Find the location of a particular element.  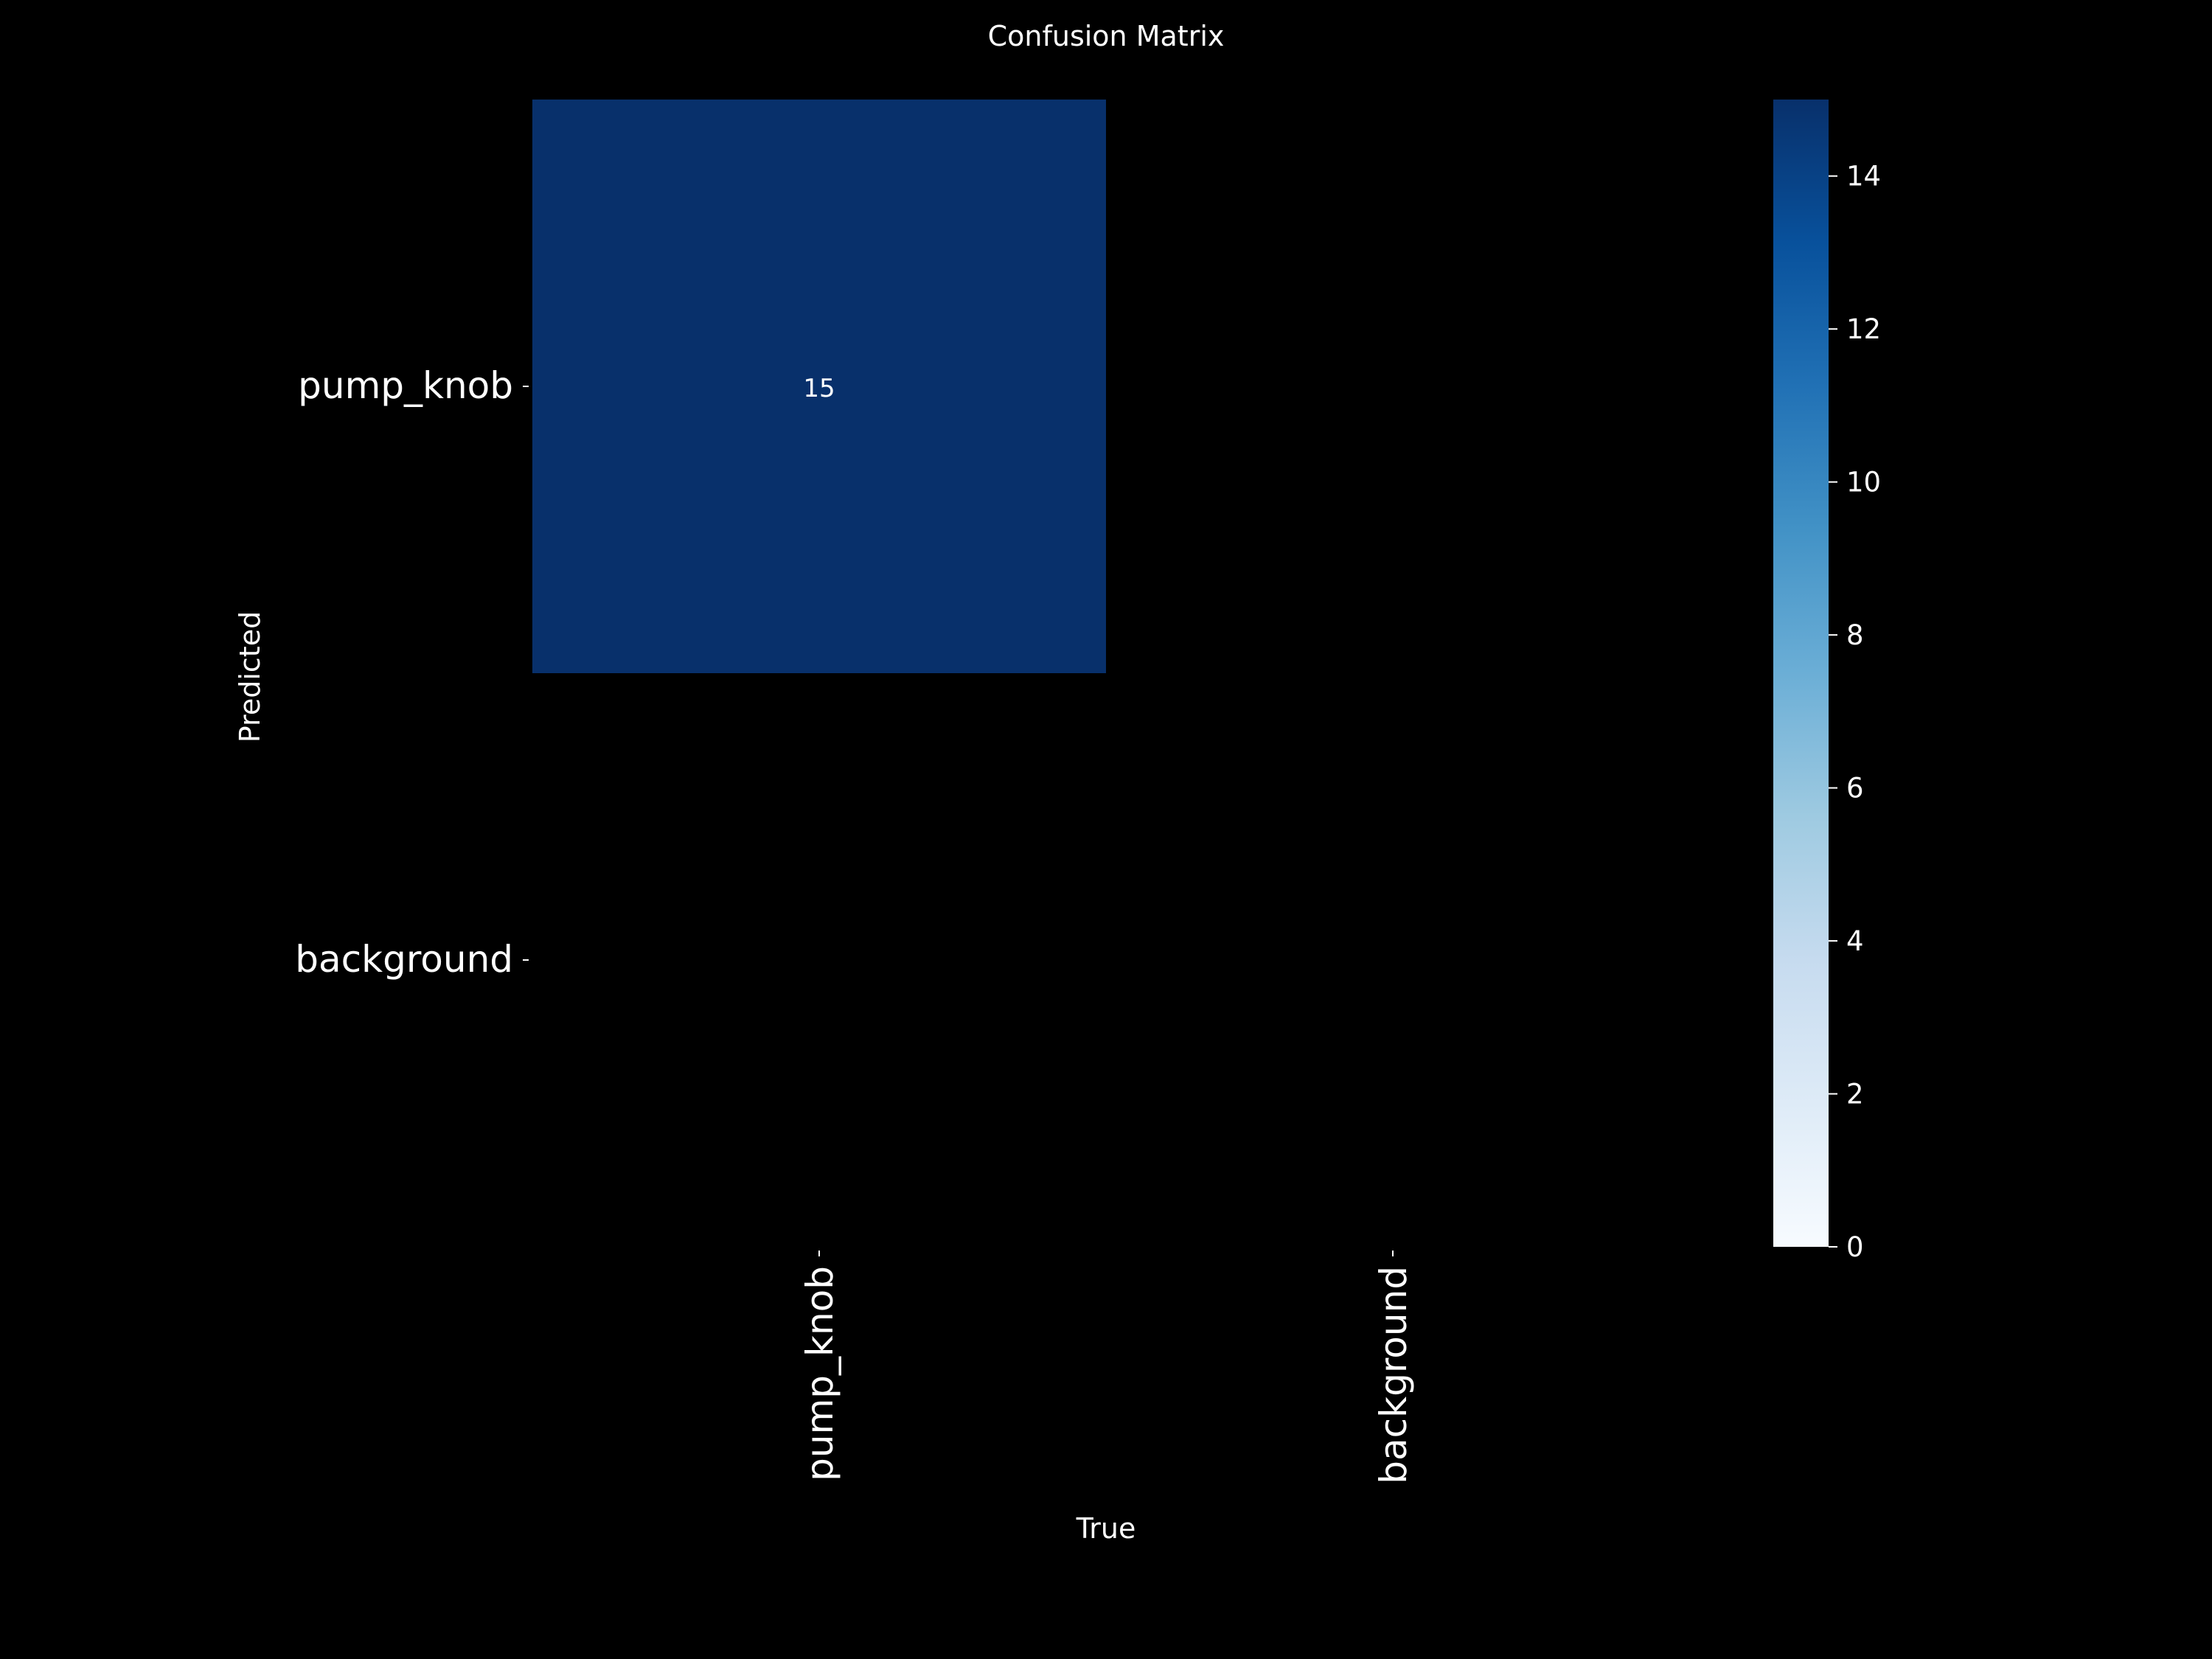

colorbar is located at coordinates (1801, 673).